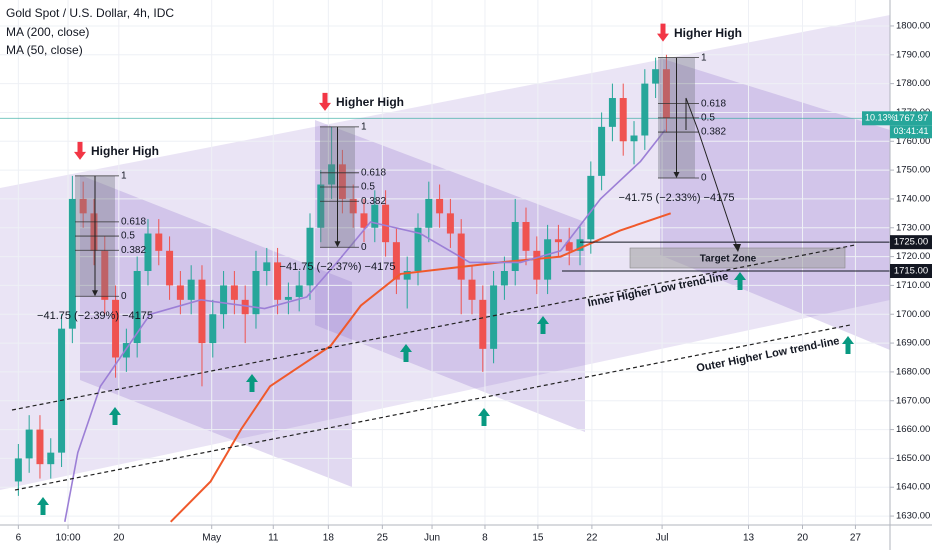  I want to click on level-tag-label: 1715.00, so click(911, 271).